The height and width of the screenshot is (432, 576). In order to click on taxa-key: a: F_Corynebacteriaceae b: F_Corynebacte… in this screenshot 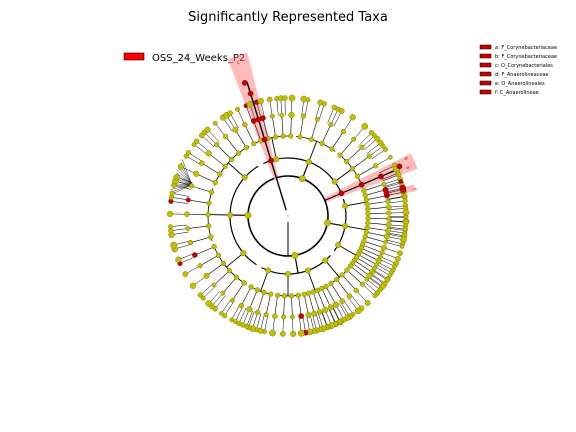, I will do `click(518, 70)`.